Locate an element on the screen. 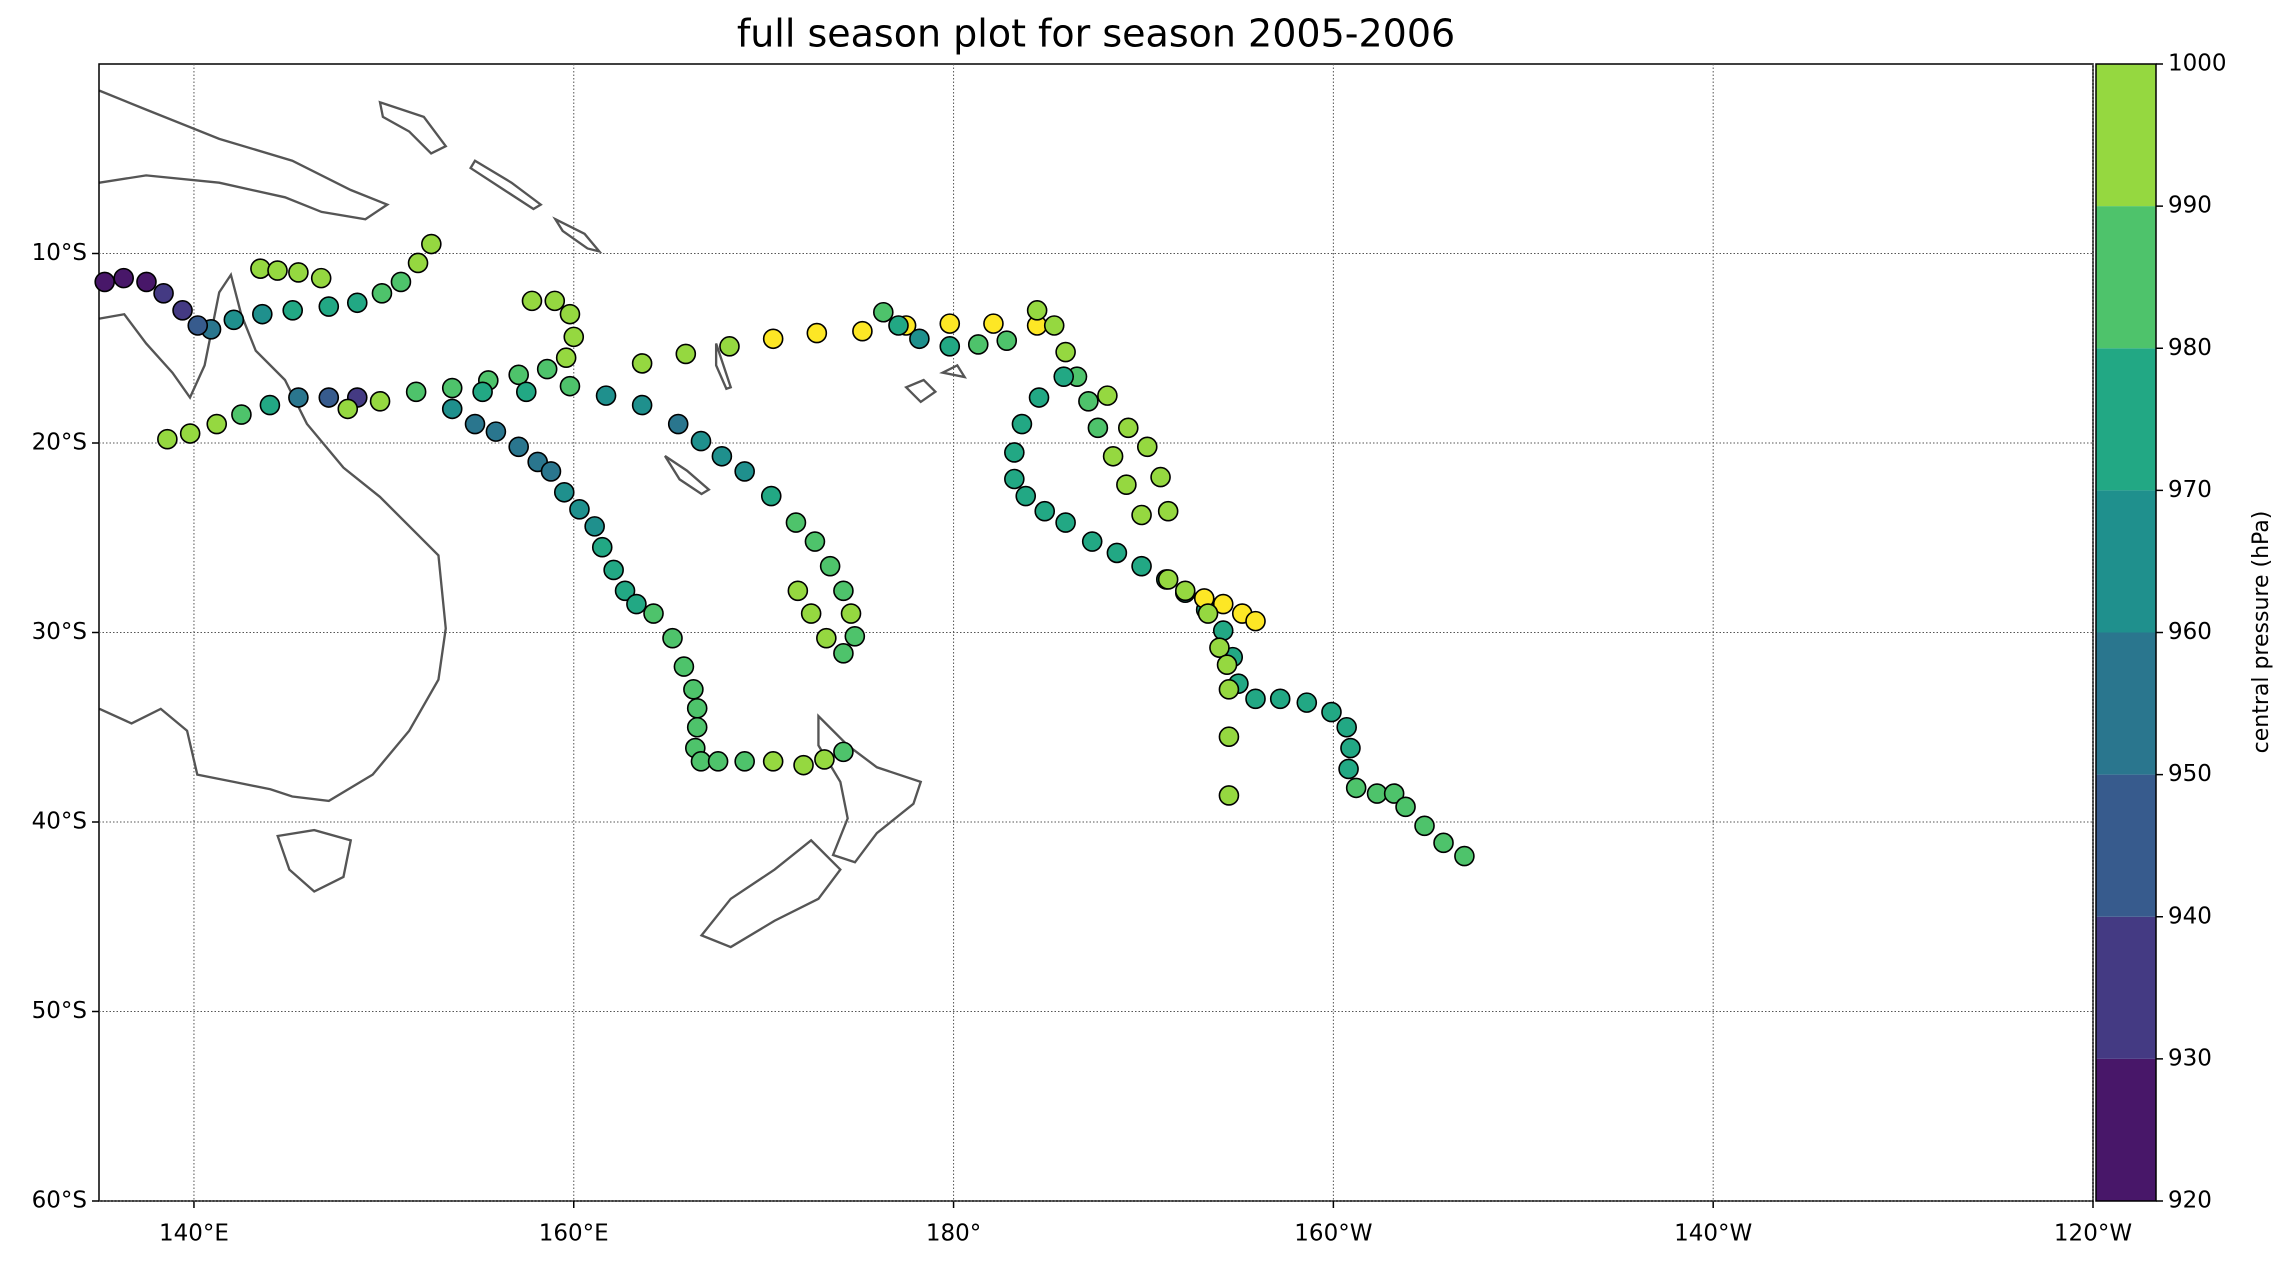  x-tick-label: 140°W is located at coordinates (1713, 1234).